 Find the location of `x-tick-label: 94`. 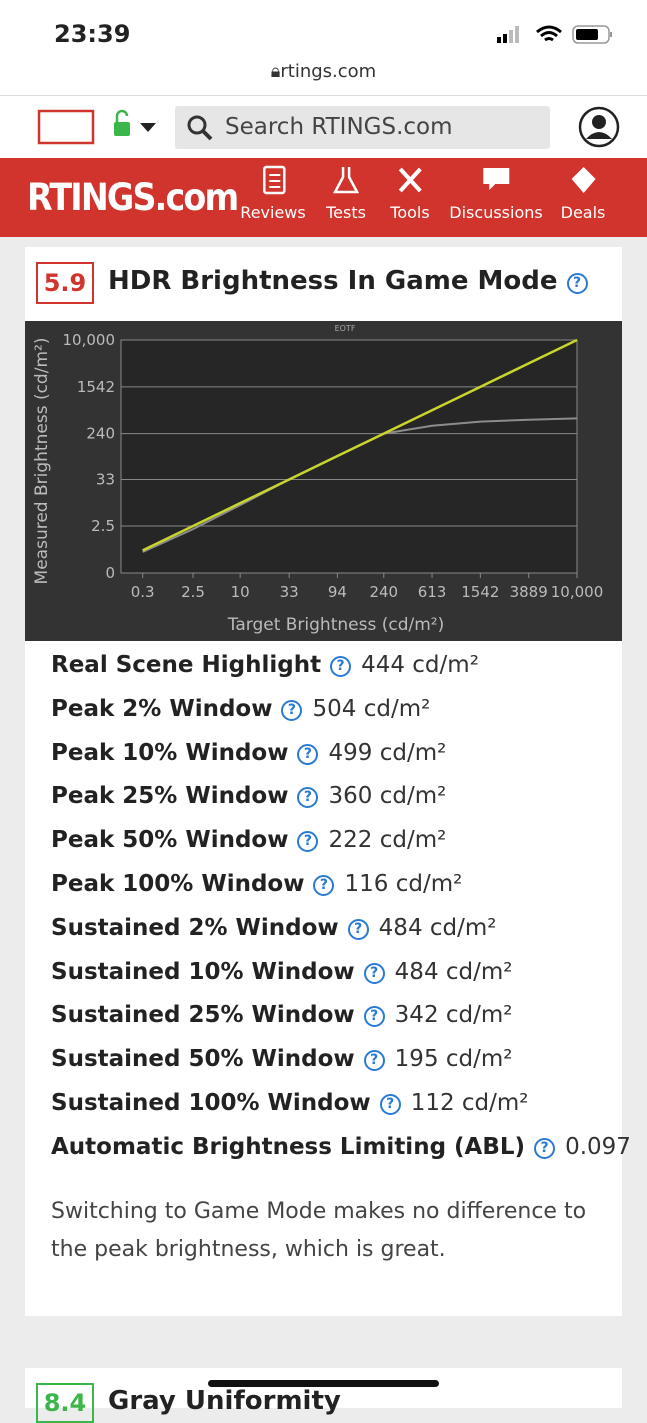

x-tick-label: 94 is located at coordinates (337, 592).